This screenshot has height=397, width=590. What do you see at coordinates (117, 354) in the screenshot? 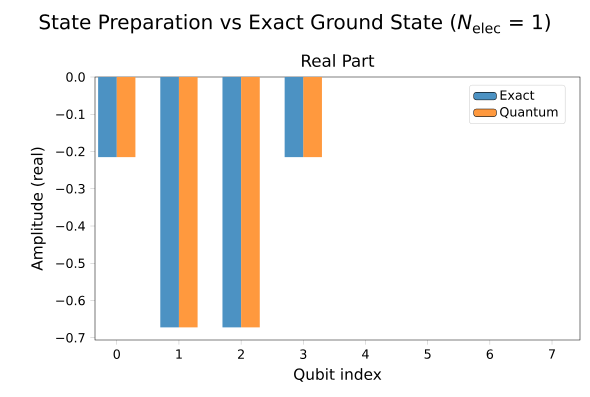
I see `x-tick-label: 0` at bounding box center [117, 354].